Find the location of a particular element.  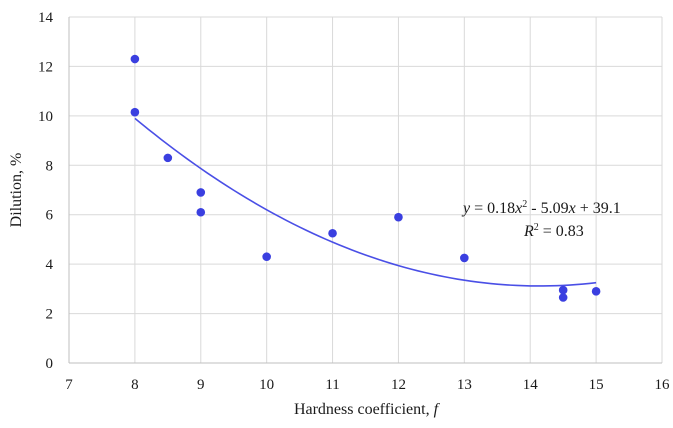

x-tick-label: 14 is located at coordinates (531, 385).